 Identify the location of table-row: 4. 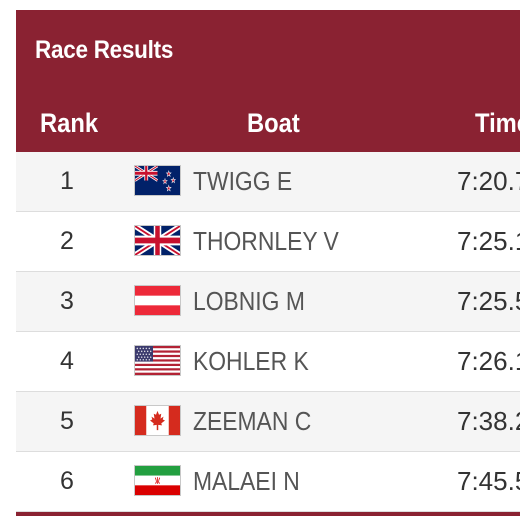
(268, 362).